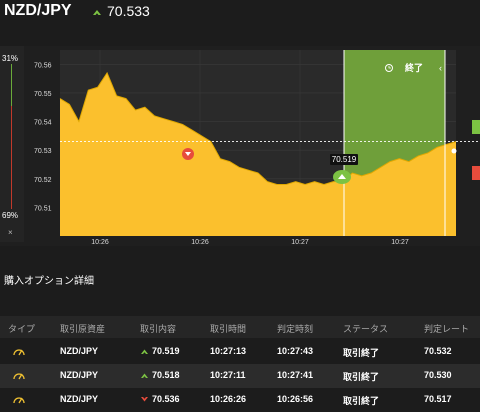  What do you see at coordinates (476, 127) in the screenshot?
I see `call-indicator` at bounding box center [476, 127].